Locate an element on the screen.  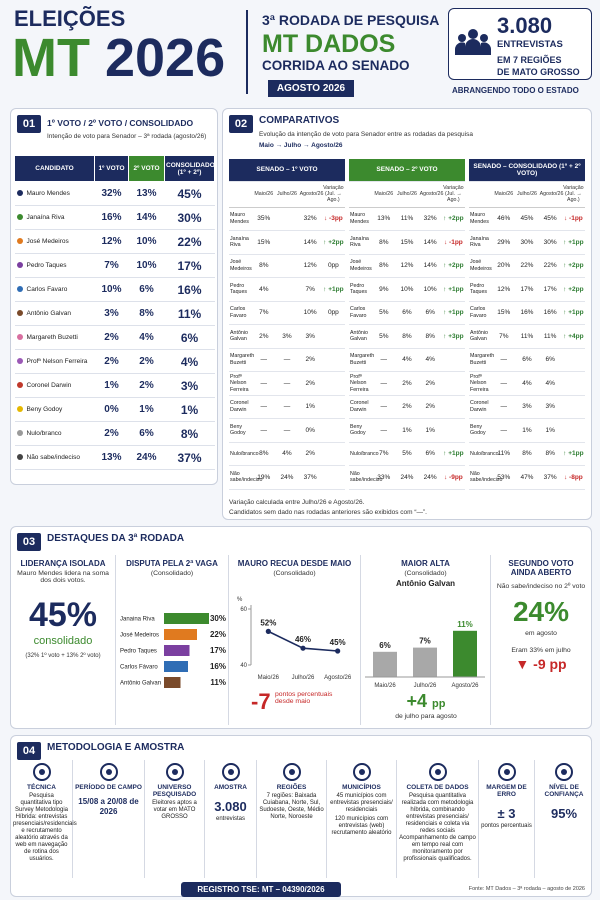
section-number: 02 is located at coordinates (241, 124).